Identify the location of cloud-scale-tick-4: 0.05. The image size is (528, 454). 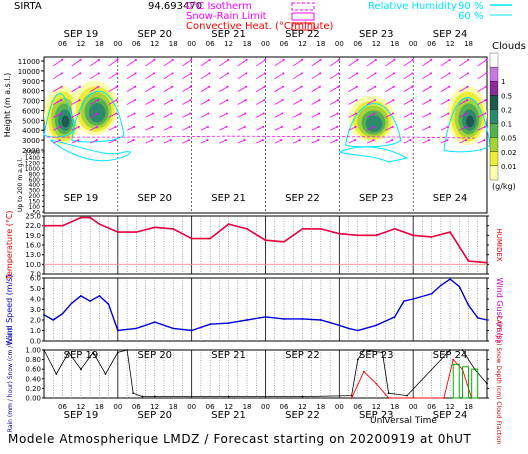
(509, 139).